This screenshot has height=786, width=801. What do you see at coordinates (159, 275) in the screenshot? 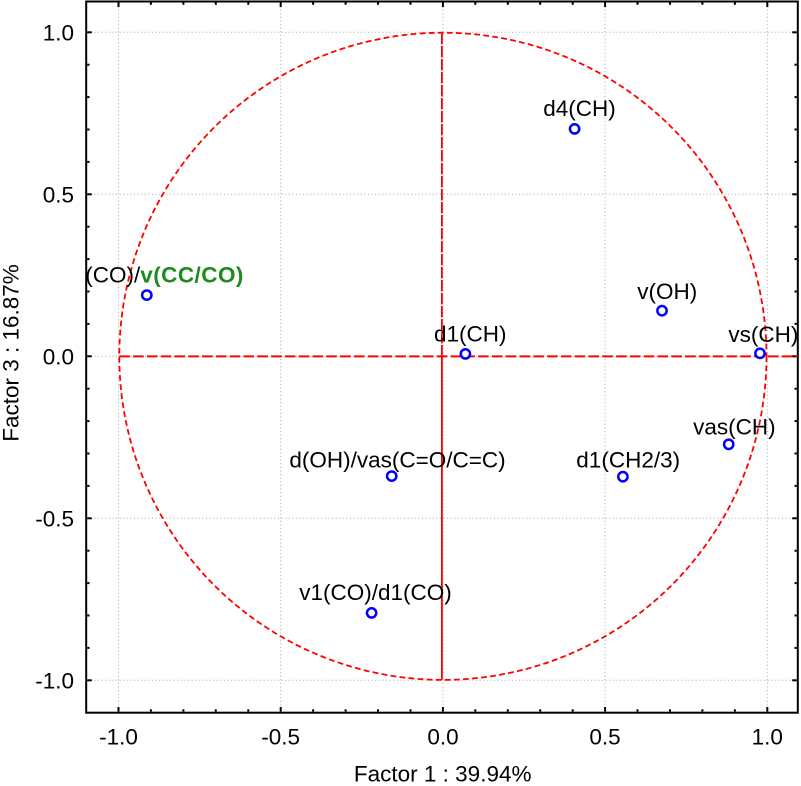
I see `svg-text: v(CO)/v(CC/CO)` at bounding box center [159, 275].